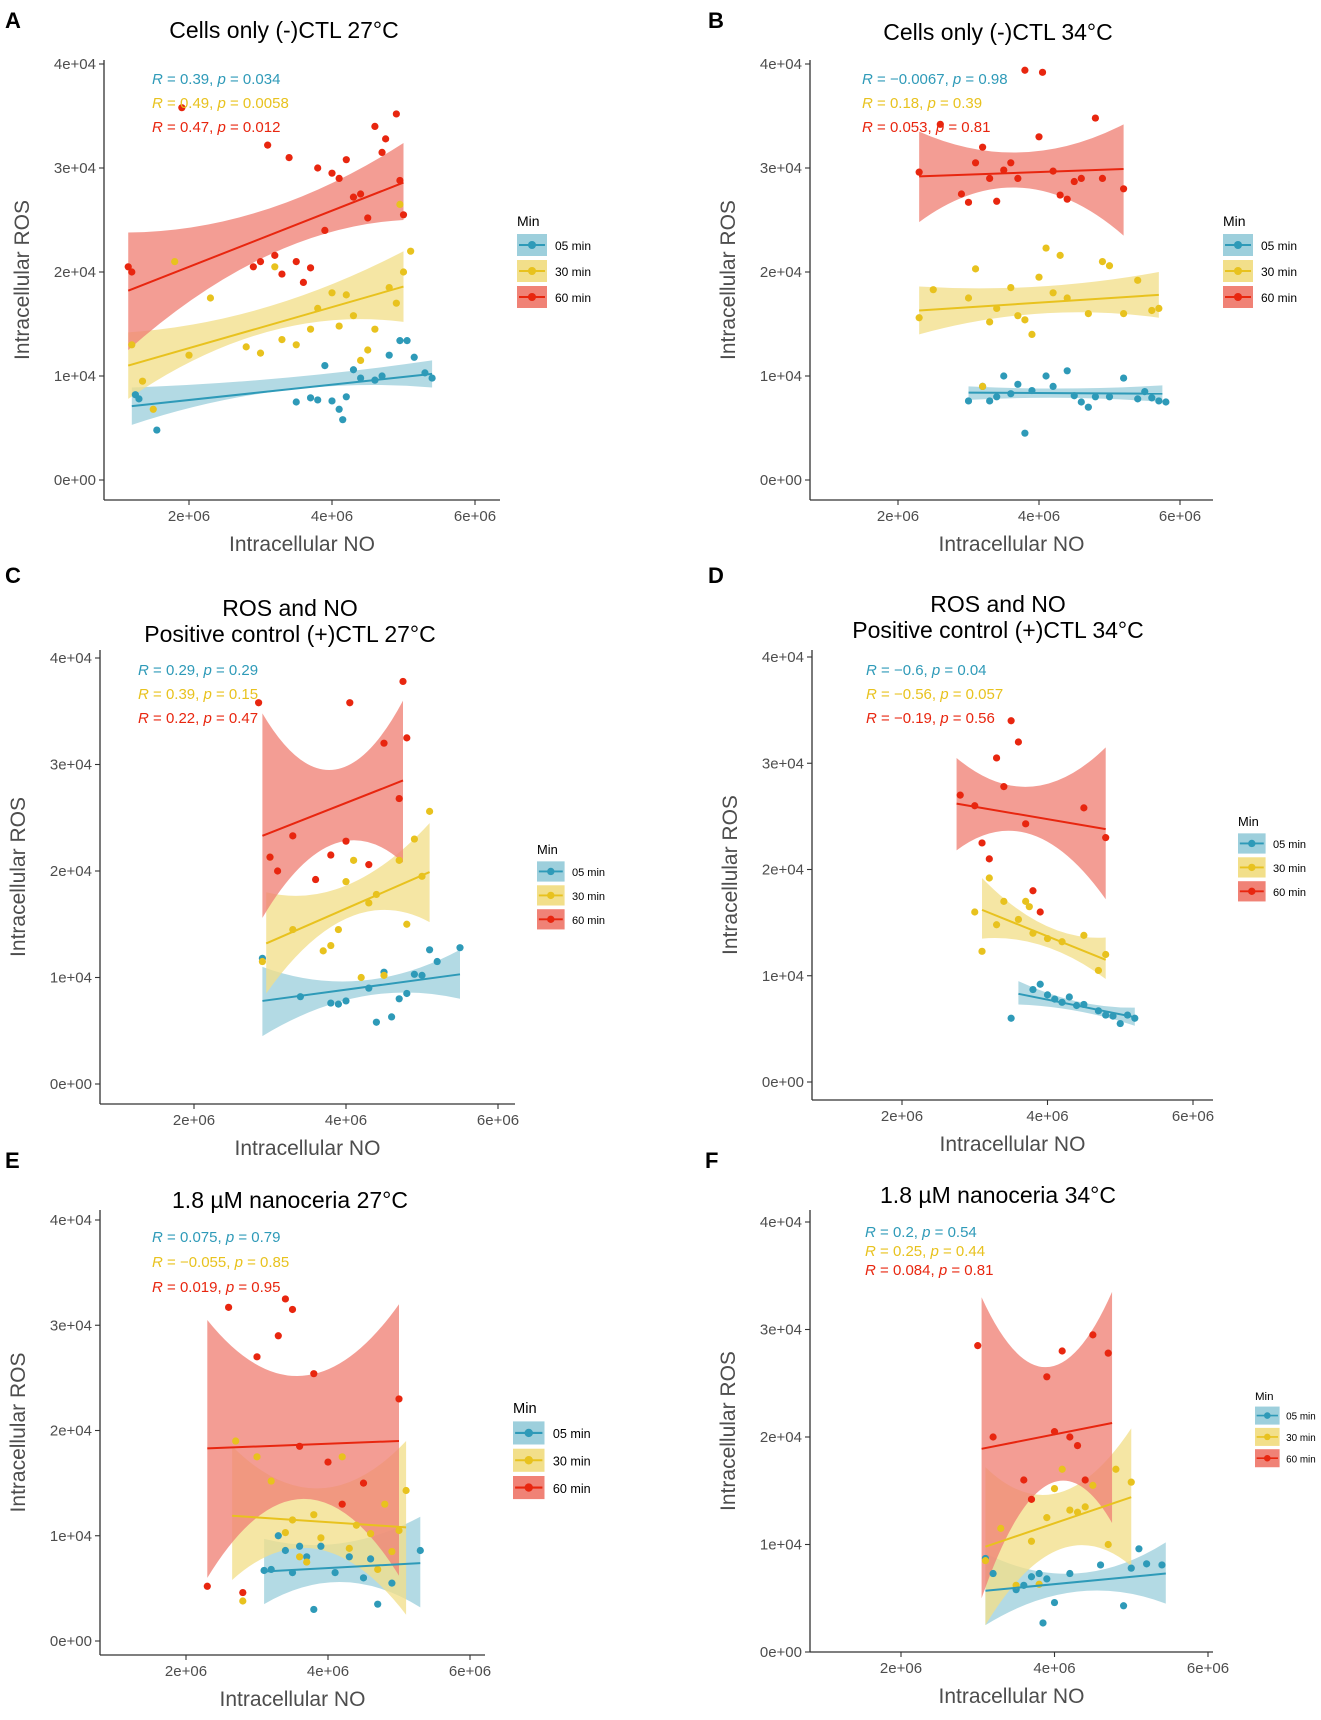 This screenshot has height=1720, width=1321. What do you see at coordinates (925, 1251) in the screenshot?
I see `correlation-stat: R = 0.25, p = 0.44` at bounding box center [925, 1251].